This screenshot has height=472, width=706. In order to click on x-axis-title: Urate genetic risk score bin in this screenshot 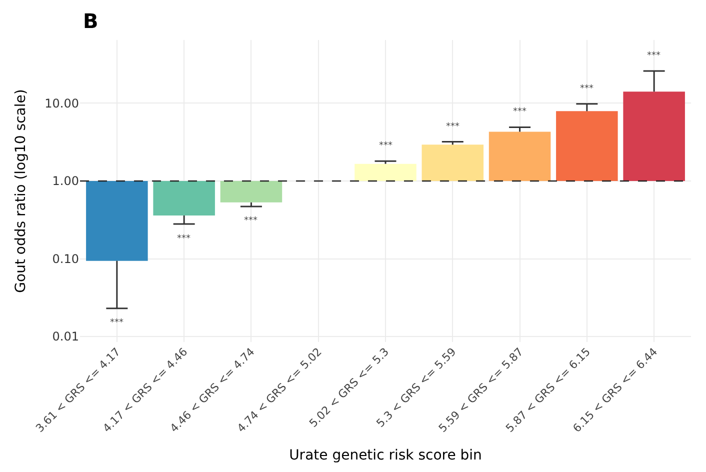, I will do `click(385, 455)`.